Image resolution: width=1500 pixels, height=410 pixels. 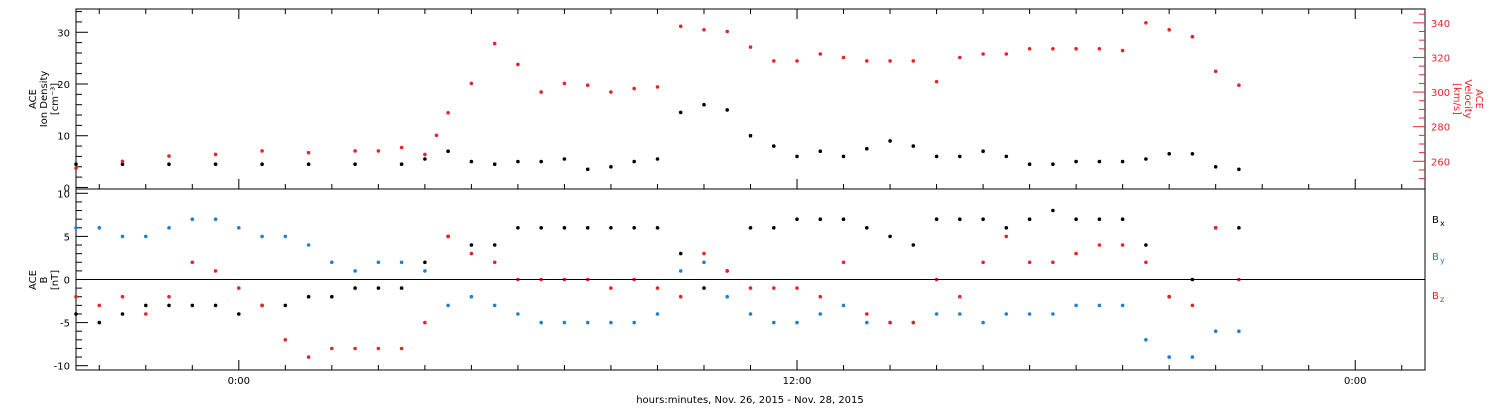 What do you see at coordinates (1440, 93) in the screenshot?
I see `top-right-tick-label: 300` at bounding box center [1440, 93].